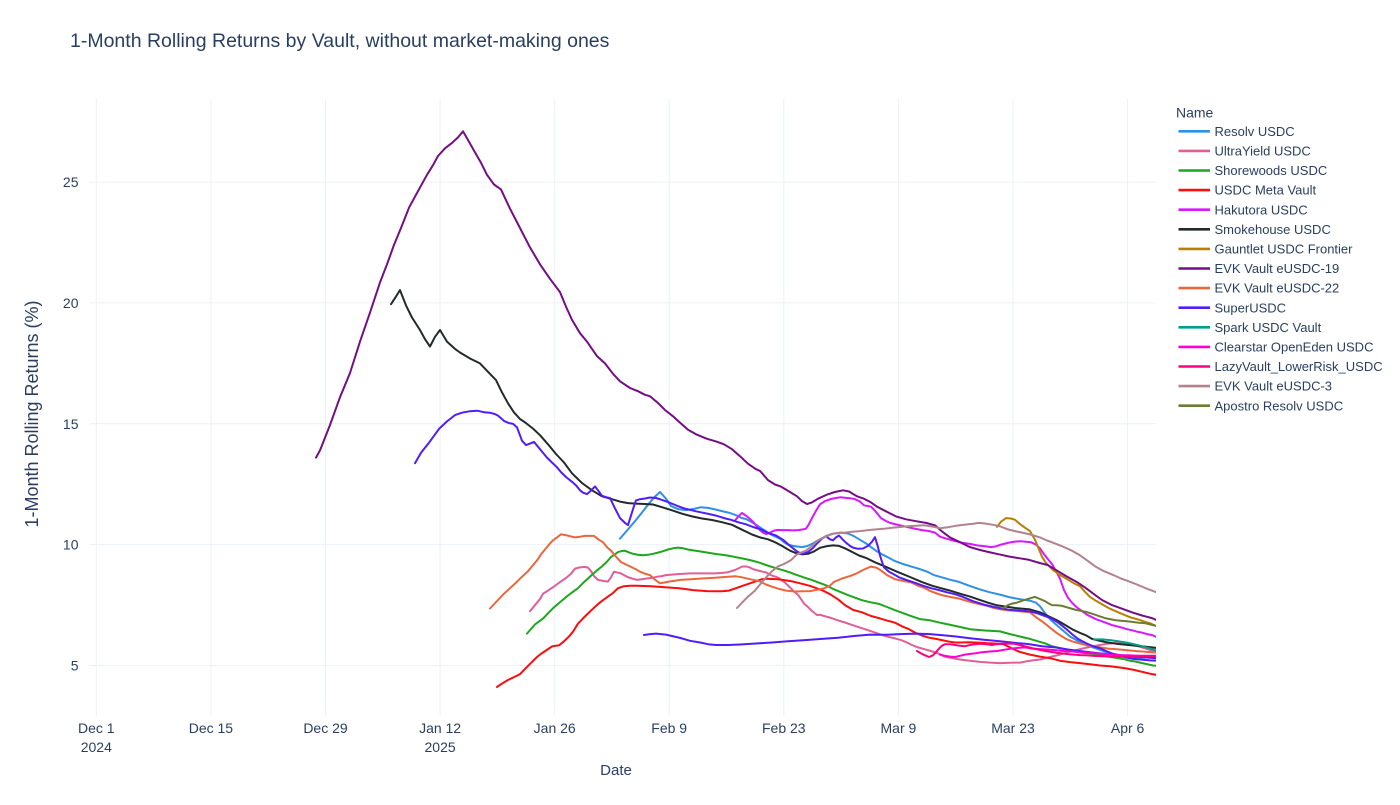 The image size is (1400, 805). I want to click on svg-text: Smokehouse USDC, so click(1273, 229).